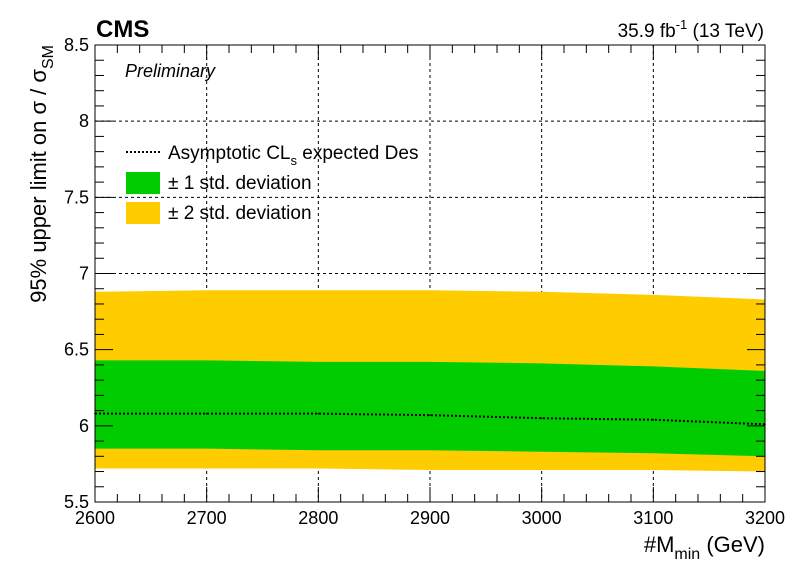  Describe the element at coordinates (653, 518) in the screenshot. I see `x-tick-label-5: 3100` at that location.